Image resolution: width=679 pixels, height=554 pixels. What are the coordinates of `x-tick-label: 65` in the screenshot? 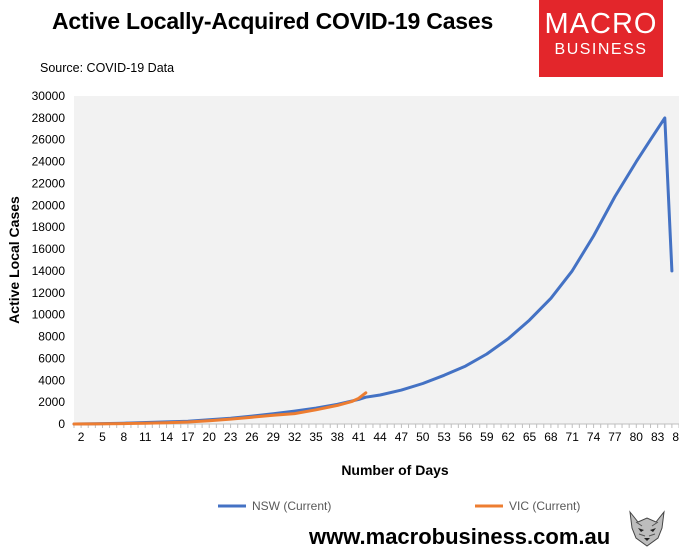 It's located at (530, 437).